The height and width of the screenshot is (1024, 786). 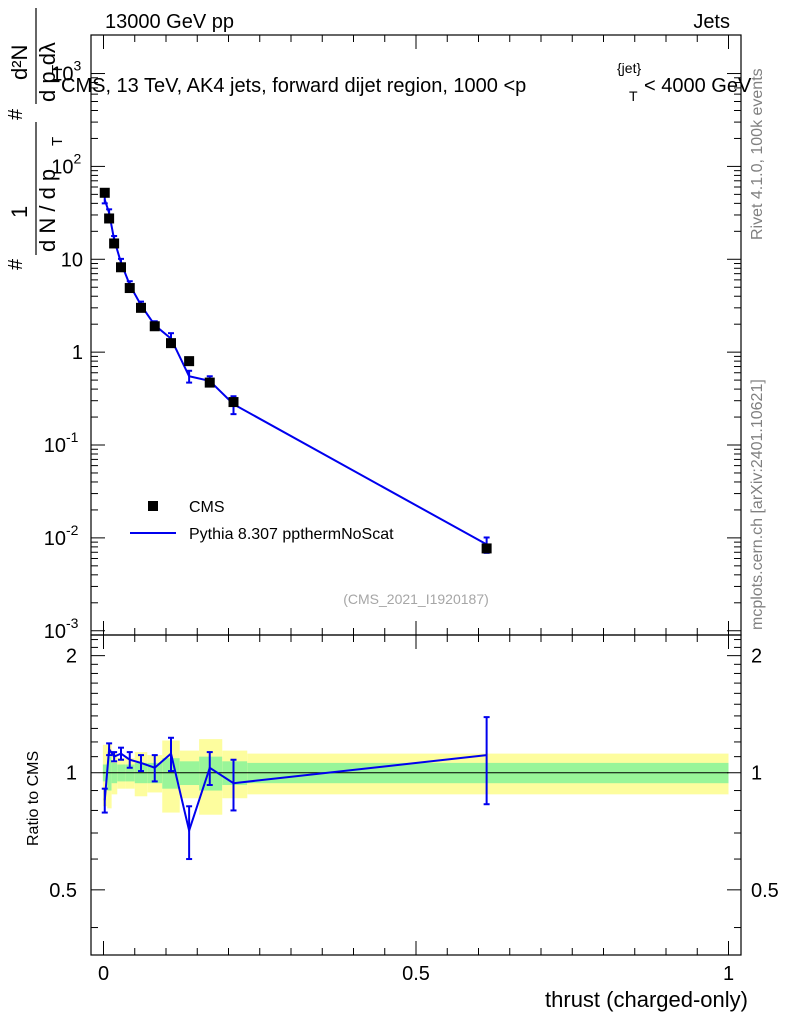 I want to click on x-axis-label: thrust (charged-only), so click(x=646, y=999).